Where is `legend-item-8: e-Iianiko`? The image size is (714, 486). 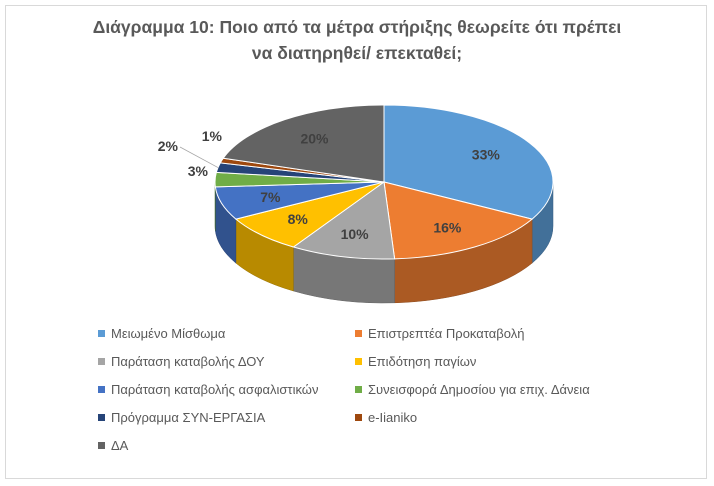 legend-item-8: e-Iianiko is located at coordinates (386, 418).